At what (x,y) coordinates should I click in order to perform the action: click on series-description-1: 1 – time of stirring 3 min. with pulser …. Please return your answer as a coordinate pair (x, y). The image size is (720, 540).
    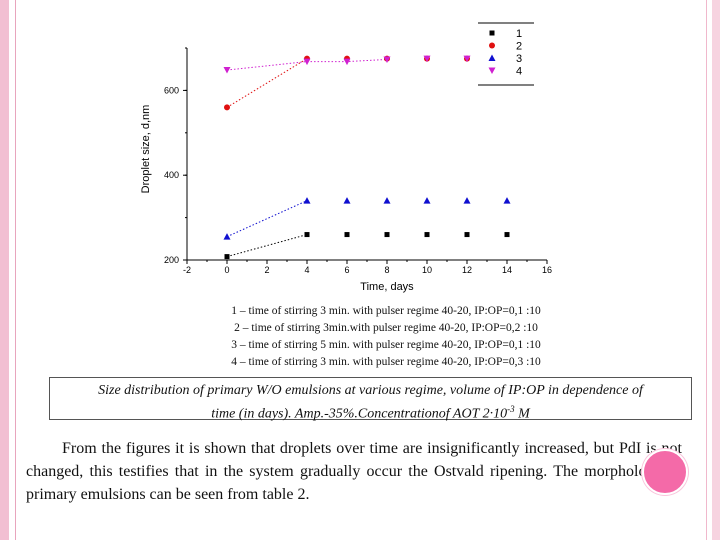
    Looking at the image, I should click on (386, 311).